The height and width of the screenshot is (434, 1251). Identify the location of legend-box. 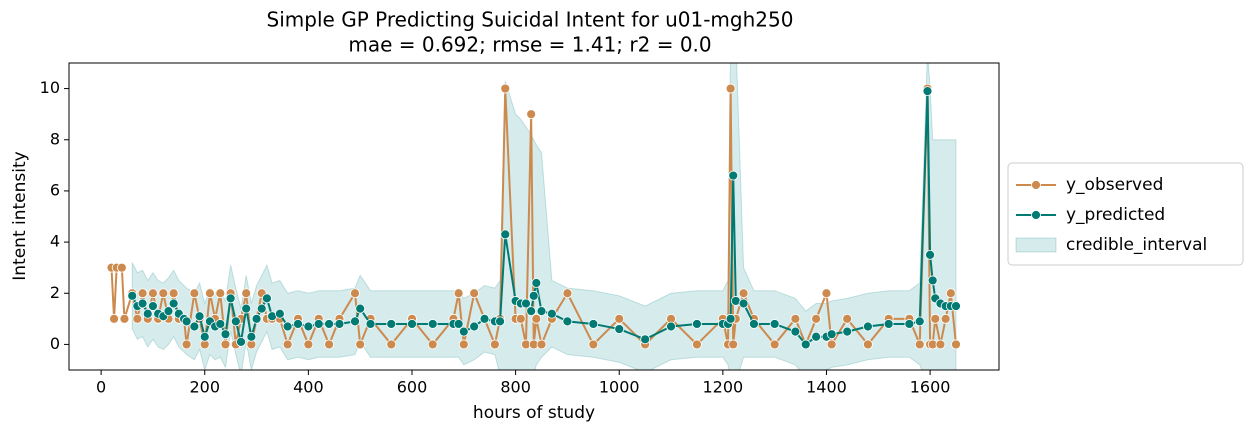
(1125, 214).